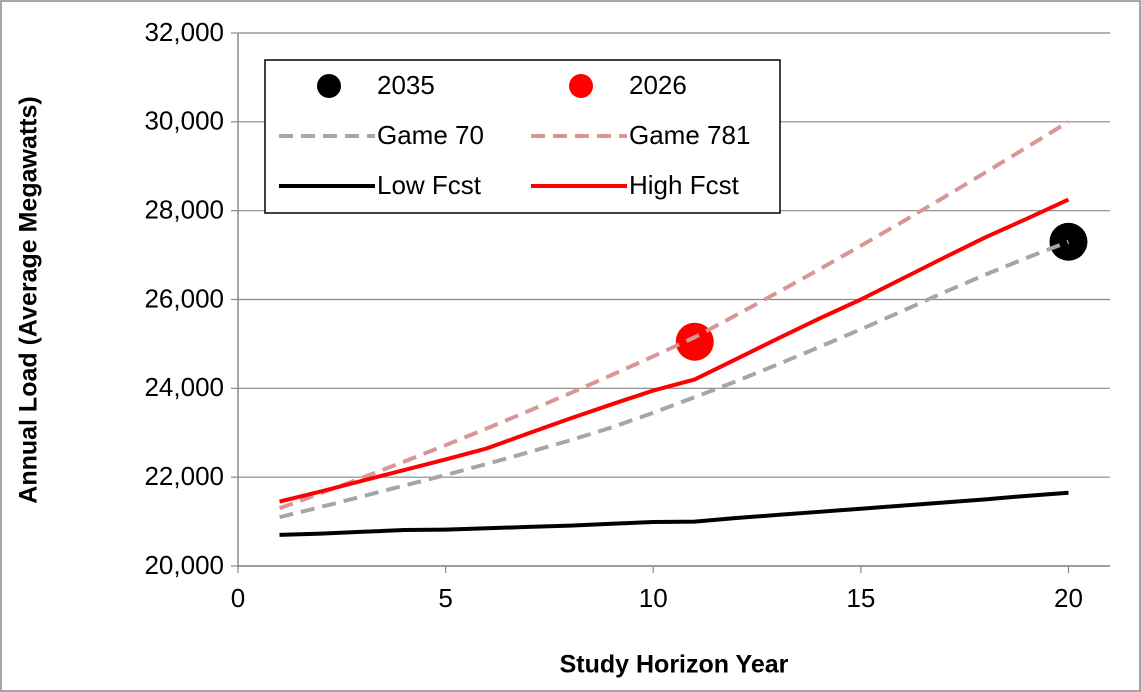 This screenshot has height=692, width=1141. I want to click on y-tick-label: 20,000, so click(184, 565).